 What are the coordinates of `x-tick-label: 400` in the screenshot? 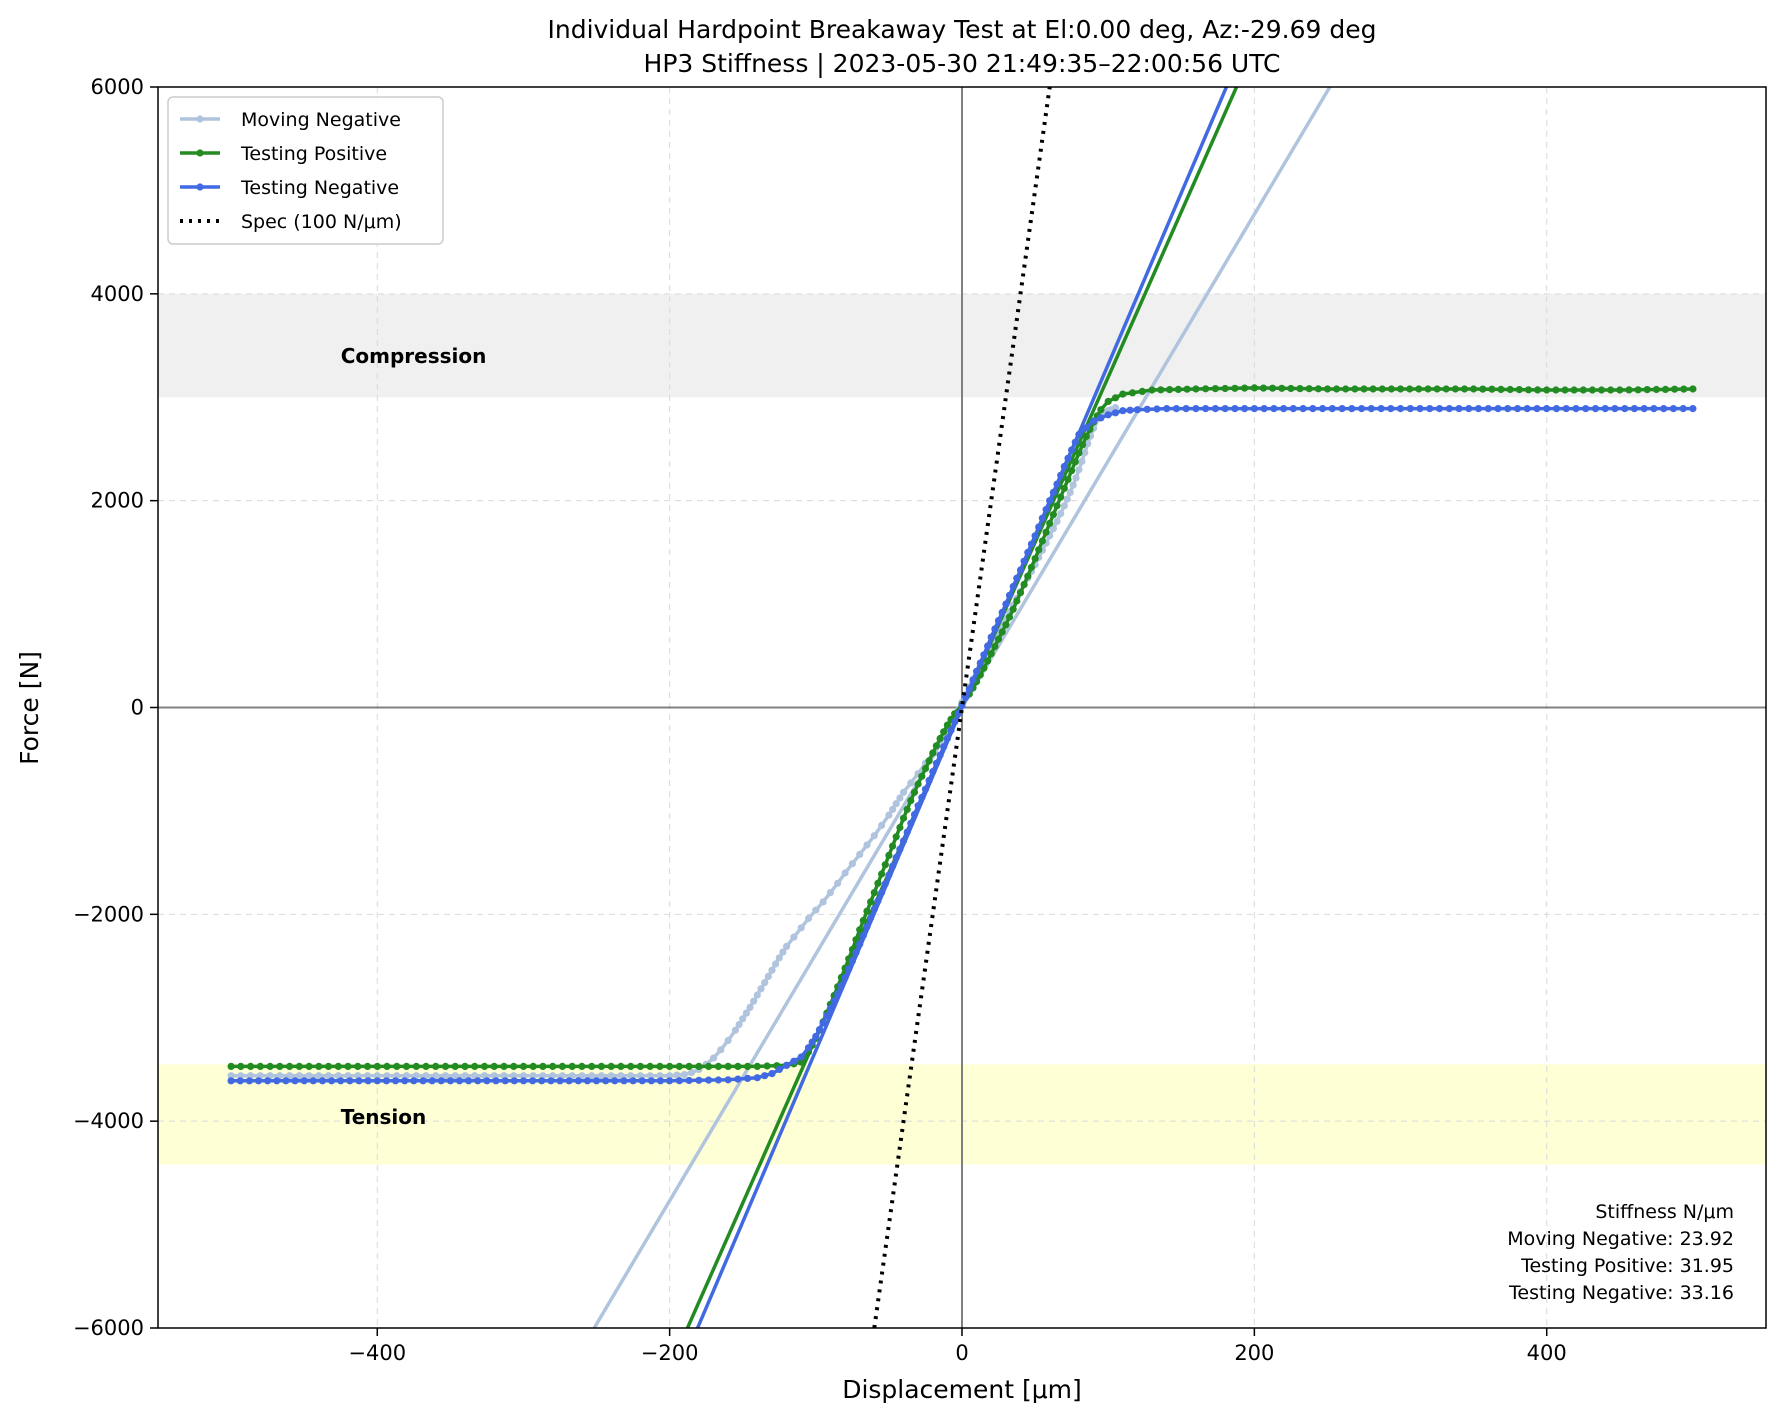 It's located at (1547, 1353).